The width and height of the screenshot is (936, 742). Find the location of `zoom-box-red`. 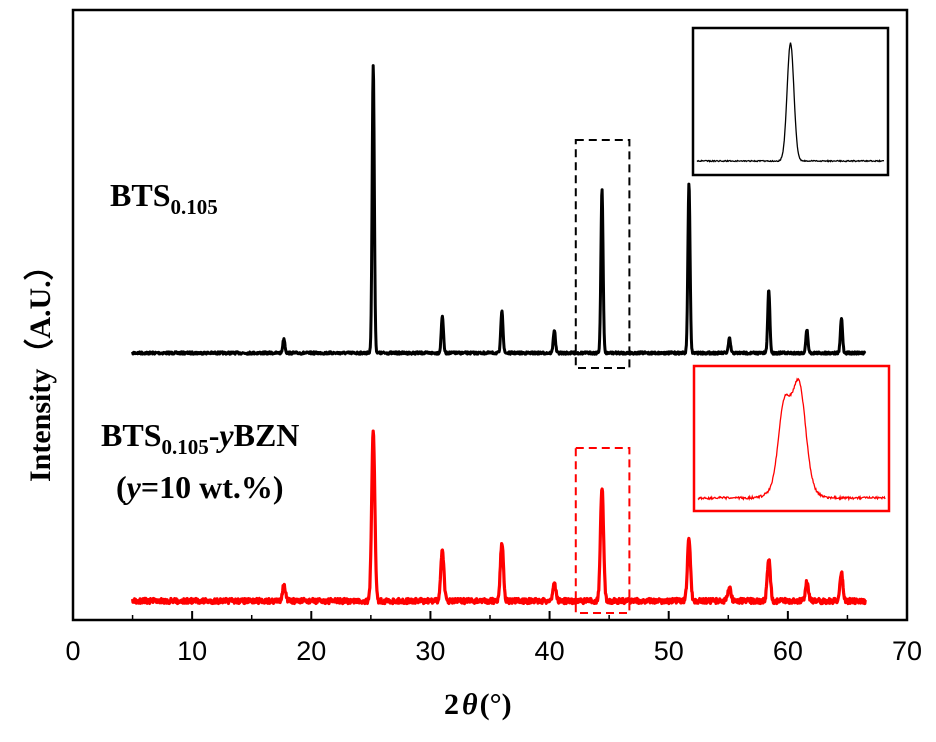

zoom-box-red is located at coordinates (602, 530).